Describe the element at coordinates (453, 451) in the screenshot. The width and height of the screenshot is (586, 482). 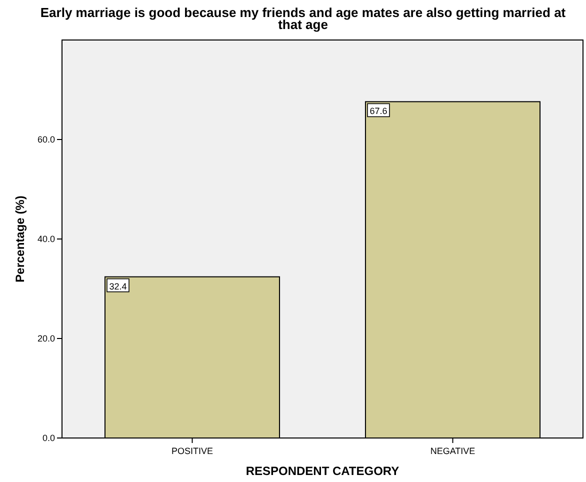
I see `x-tick-label: NEGATIVE` at that location.